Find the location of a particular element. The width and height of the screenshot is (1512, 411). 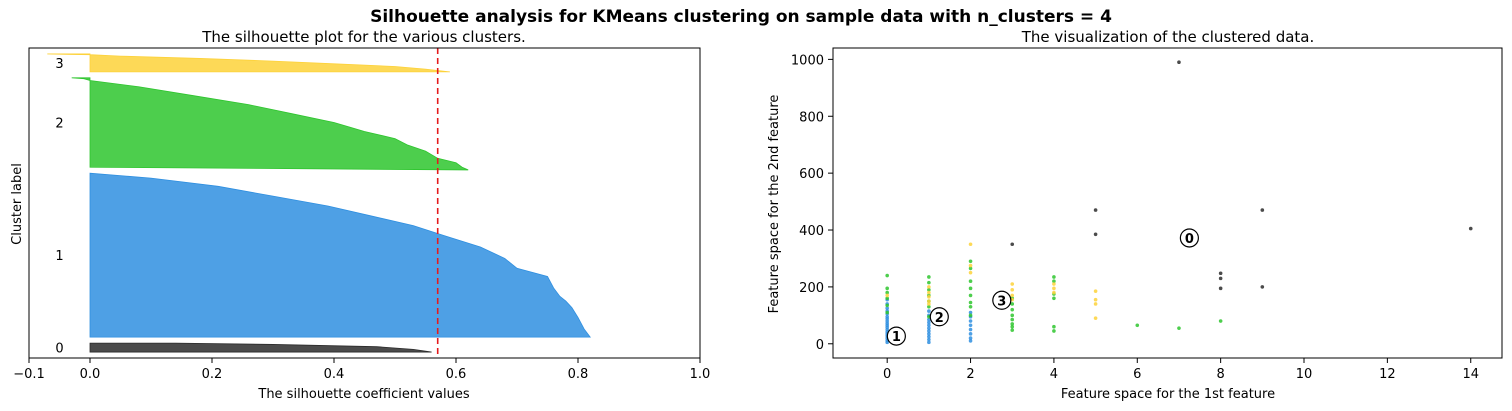

cluster-label-3: 3 is located at coordinates (59, 64).